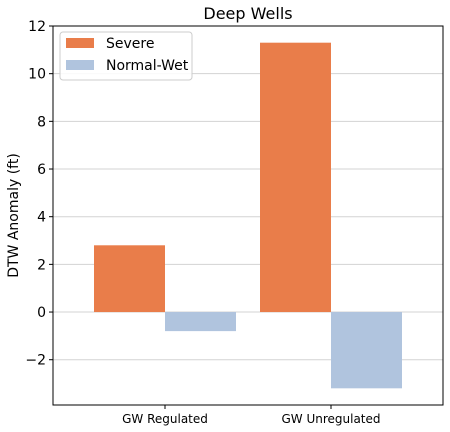 Image resolution: width=450 pixels, height=432 pixels. What do you see at coordinates (14, 215) in the screenshot?
I see `y-axis-label: DTW Anomaly (ft)` at bounding box center [14, 215].